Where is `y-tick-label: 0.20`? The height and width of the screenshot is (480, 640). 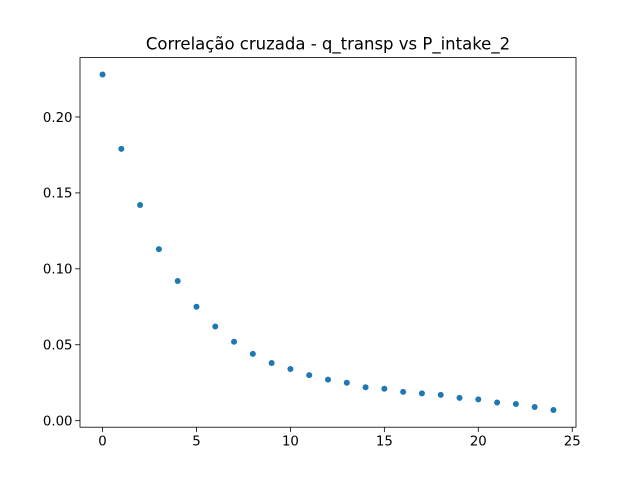
y-tick-label: 0.20 is located at coordinates (58, 118).